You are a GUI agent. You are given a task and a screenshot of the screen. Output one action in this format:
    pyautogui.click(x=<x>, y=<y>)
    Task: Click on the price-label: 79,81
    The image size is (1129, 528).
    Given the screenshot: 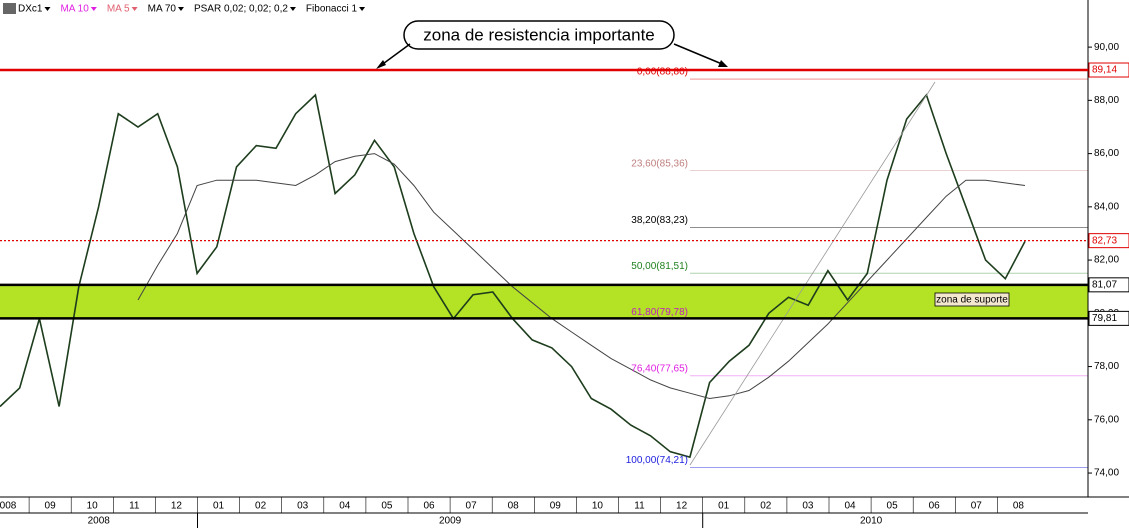 What is the action you would take?
    pyautogui.click(x=1104, y=318)
    